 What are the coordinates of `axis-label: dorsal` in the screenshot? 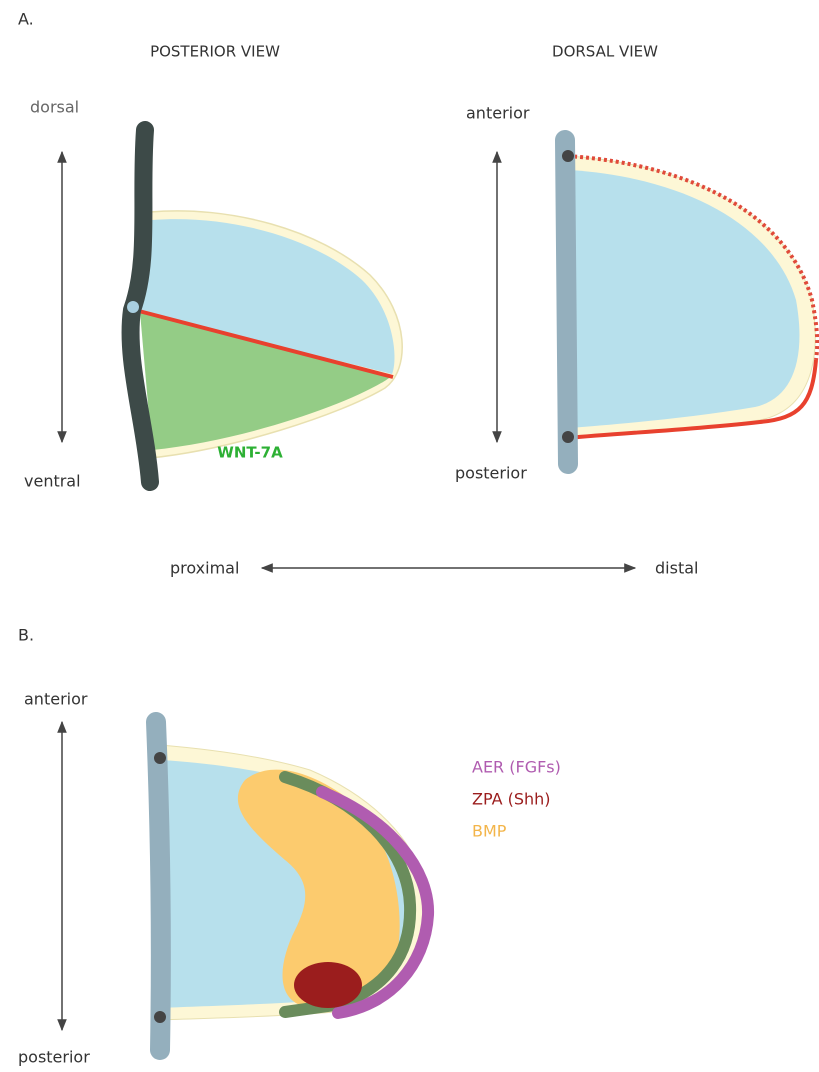 It's located at (54, 107).